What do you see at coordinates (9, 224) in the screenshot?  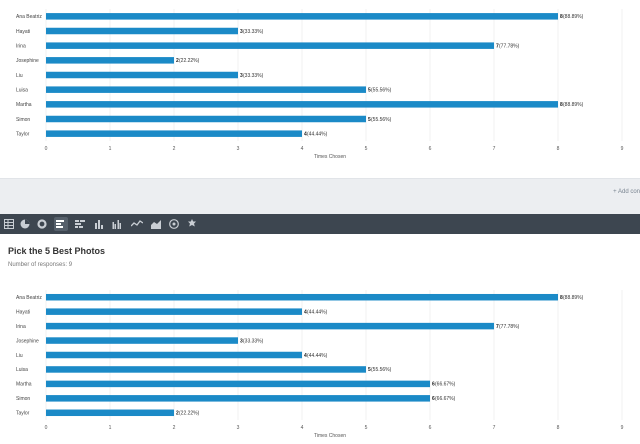 I see `table-icon` at bounding box center [9, 224].